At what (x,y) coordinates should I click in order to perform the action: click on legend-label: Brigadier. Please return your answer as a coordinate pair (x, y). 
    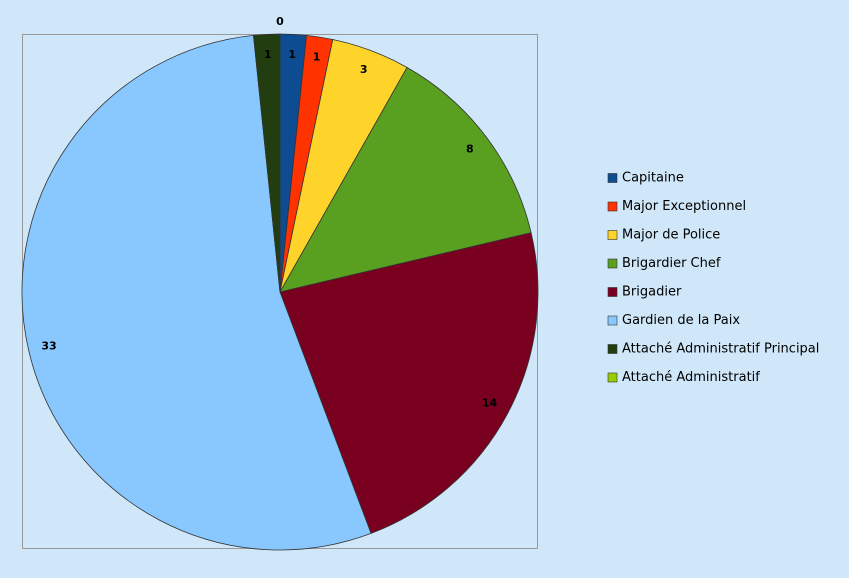
    Looking at the image, I should click on (652, 292).